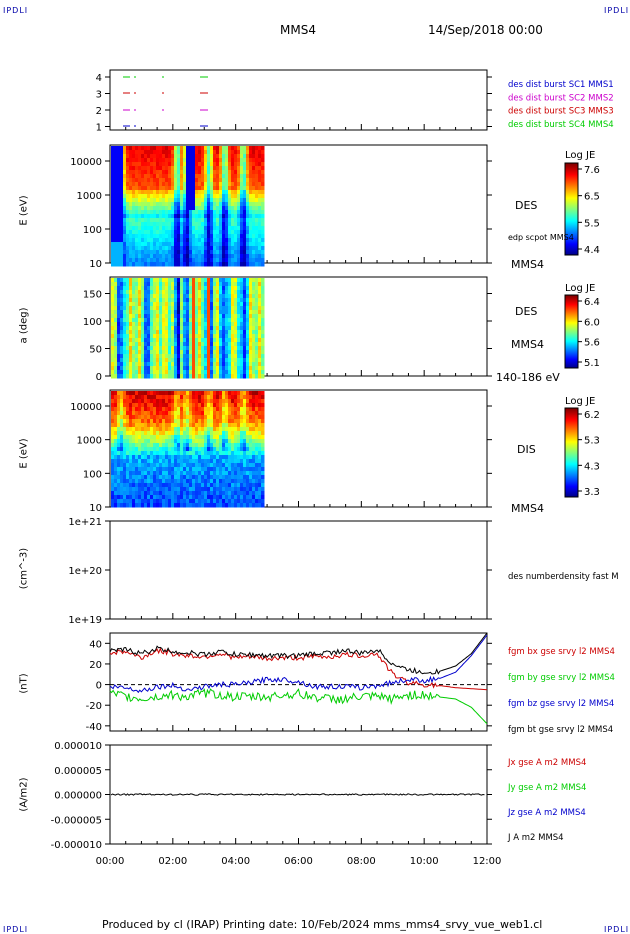 Image resolution: width=630 pixels, height=934 pixels. What do you see at coordinates (188, 206) in the screenshot?
I see `heatmap-des-energy` at bounding box center [188, 206].